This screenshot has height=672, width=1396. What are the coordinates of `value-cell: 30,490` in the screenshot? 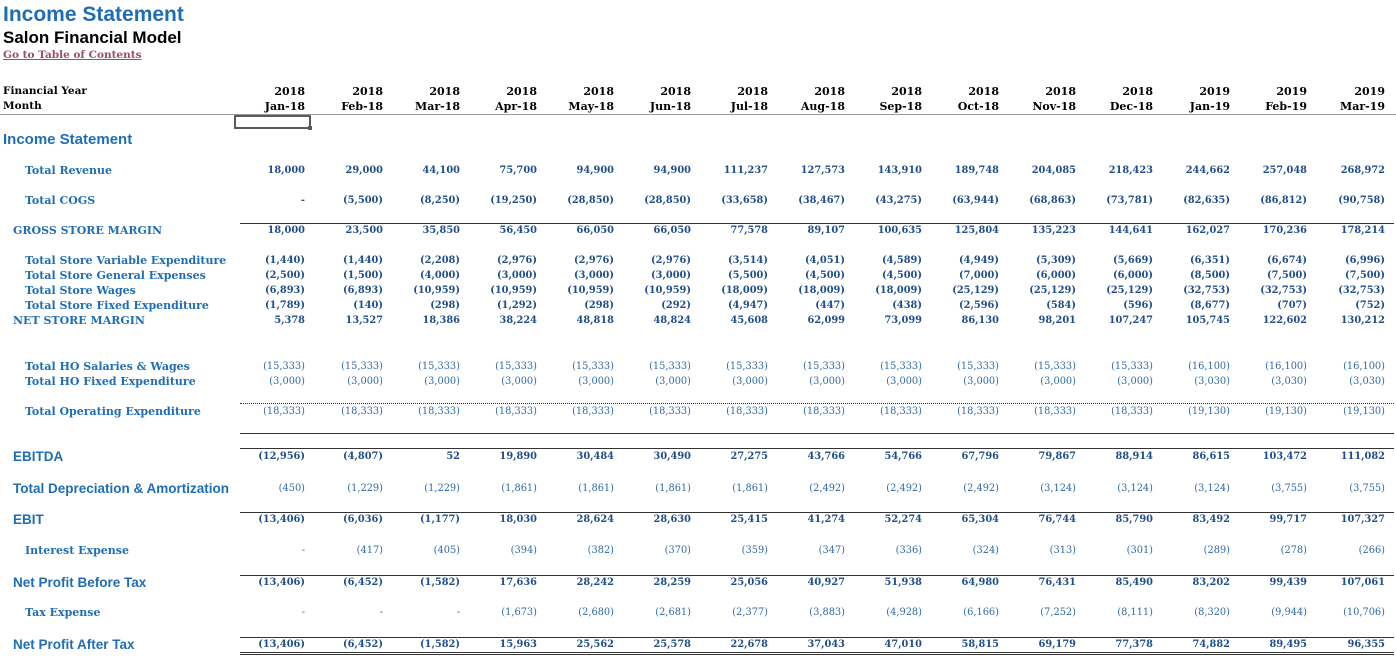 It's located at (672, 456).